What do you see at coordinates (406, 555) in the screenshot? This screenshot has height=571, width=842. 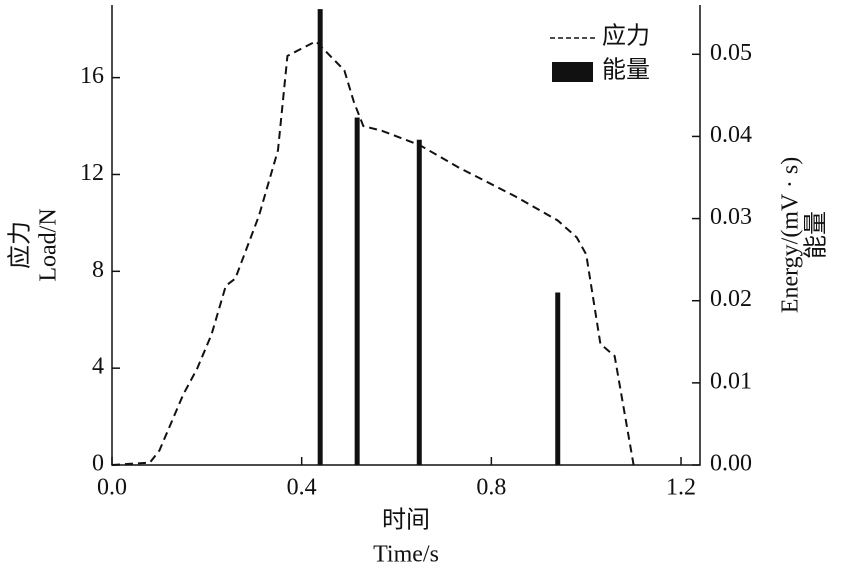 I see `x-axis-title: Time/s` at bounding box center [406, 555].